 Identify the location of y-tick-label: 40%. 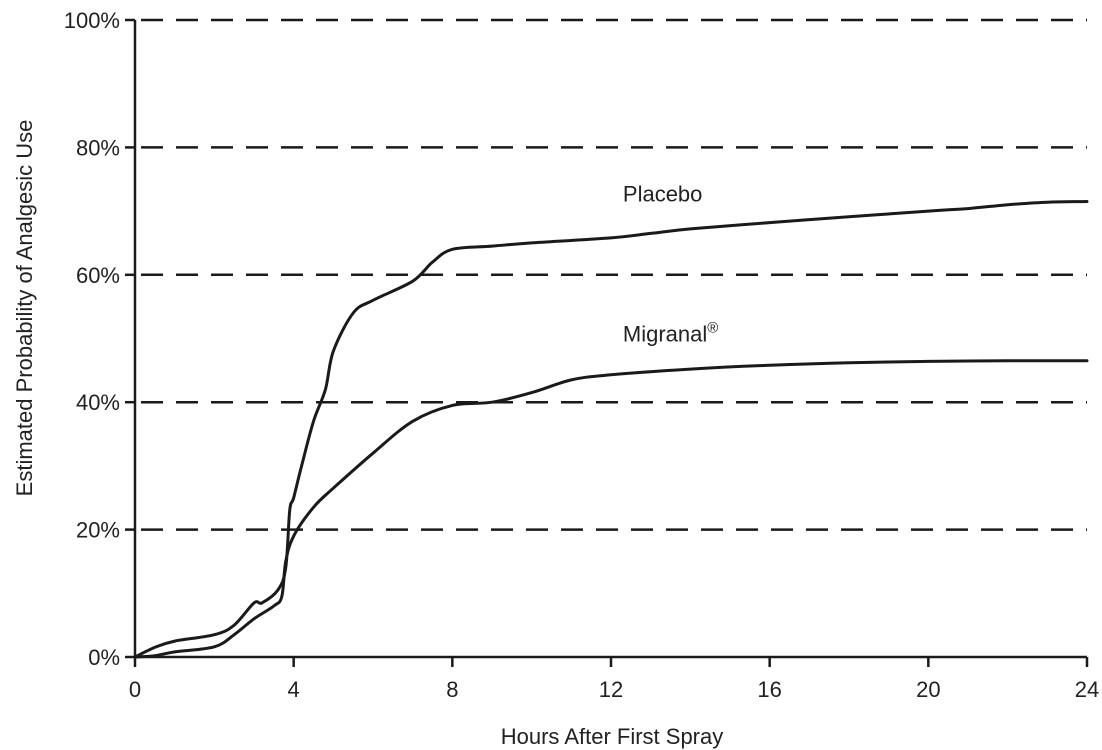
(98, 402).